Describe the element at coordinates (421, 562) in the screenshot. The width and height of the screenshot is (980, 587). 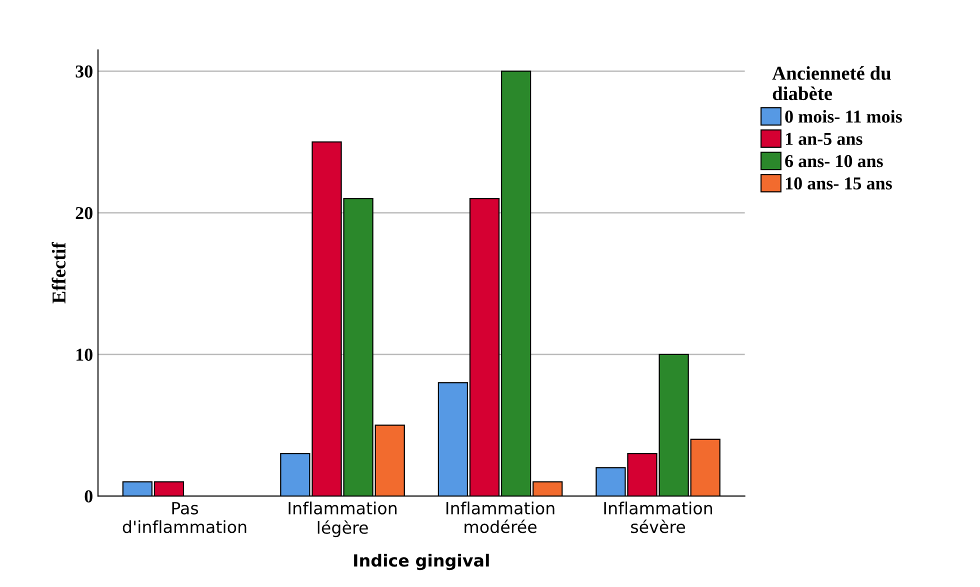
I see `x-axis-title: Indice gingival` at that location.